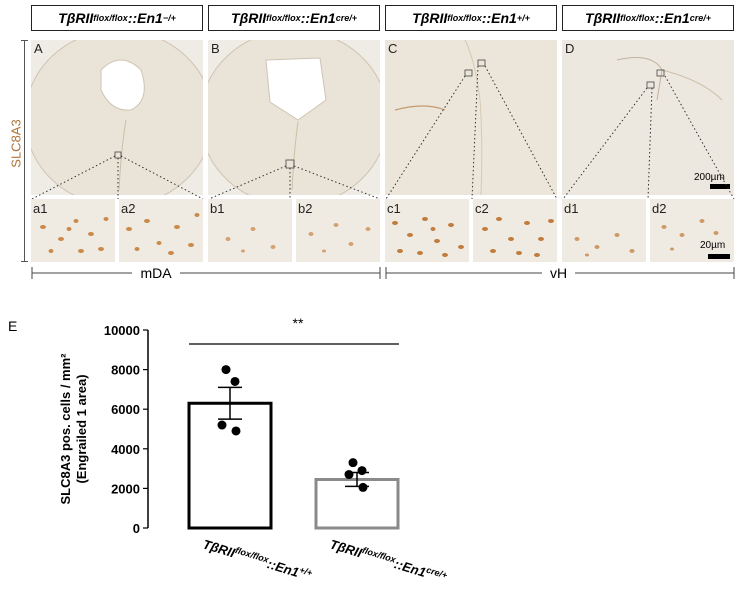 The width and height of the screenshot is (740, 603). Describe the element at coordinates (117, 18) in the screenshot. I see `header-genotype-1: TβRII flox/flox::En1 −/+` at that location.